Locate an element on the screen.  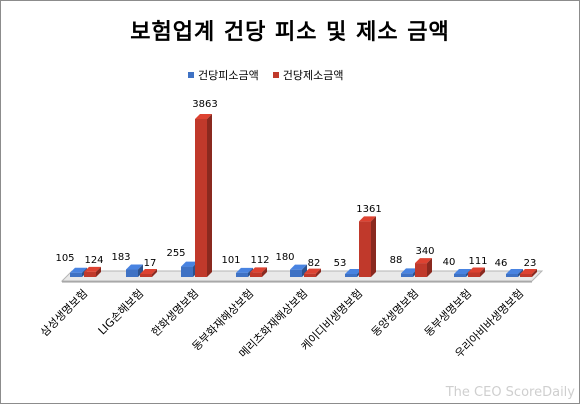
data-label-0-7: 40 is located at coordinates (449, 262).